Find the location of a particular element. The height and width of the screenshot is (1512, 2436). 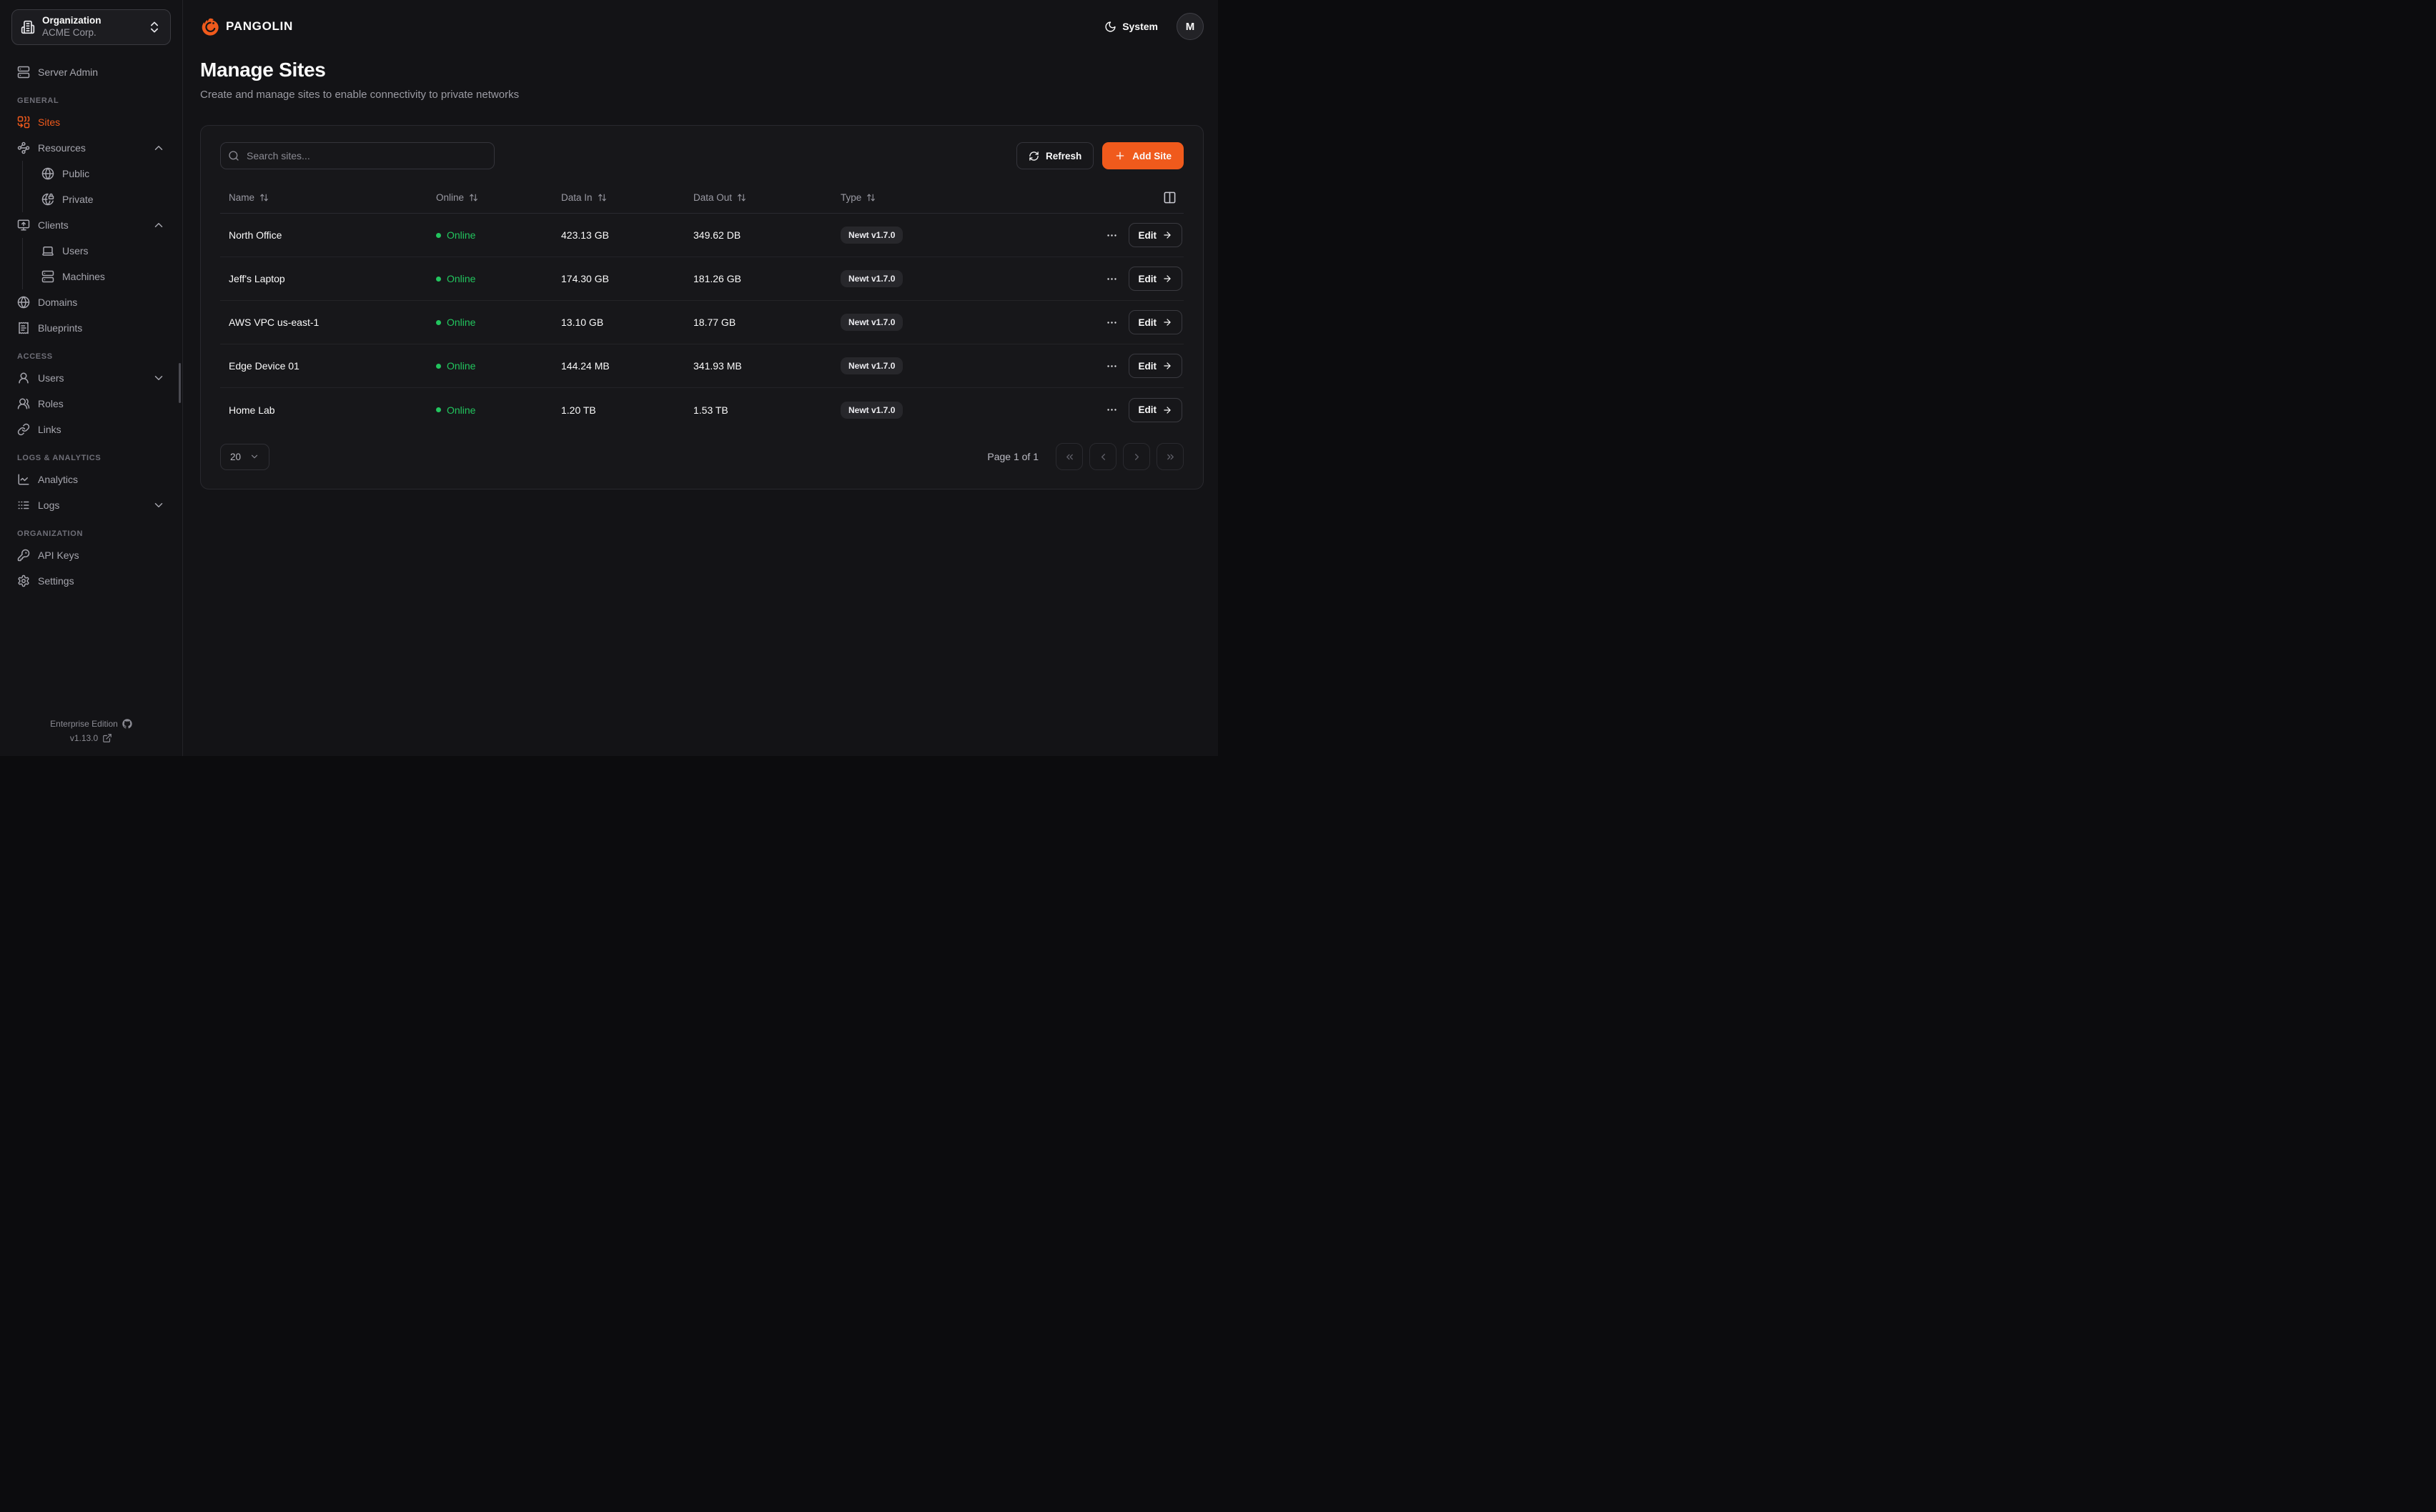

waypoints-icon is located at coordinates (24, 147).